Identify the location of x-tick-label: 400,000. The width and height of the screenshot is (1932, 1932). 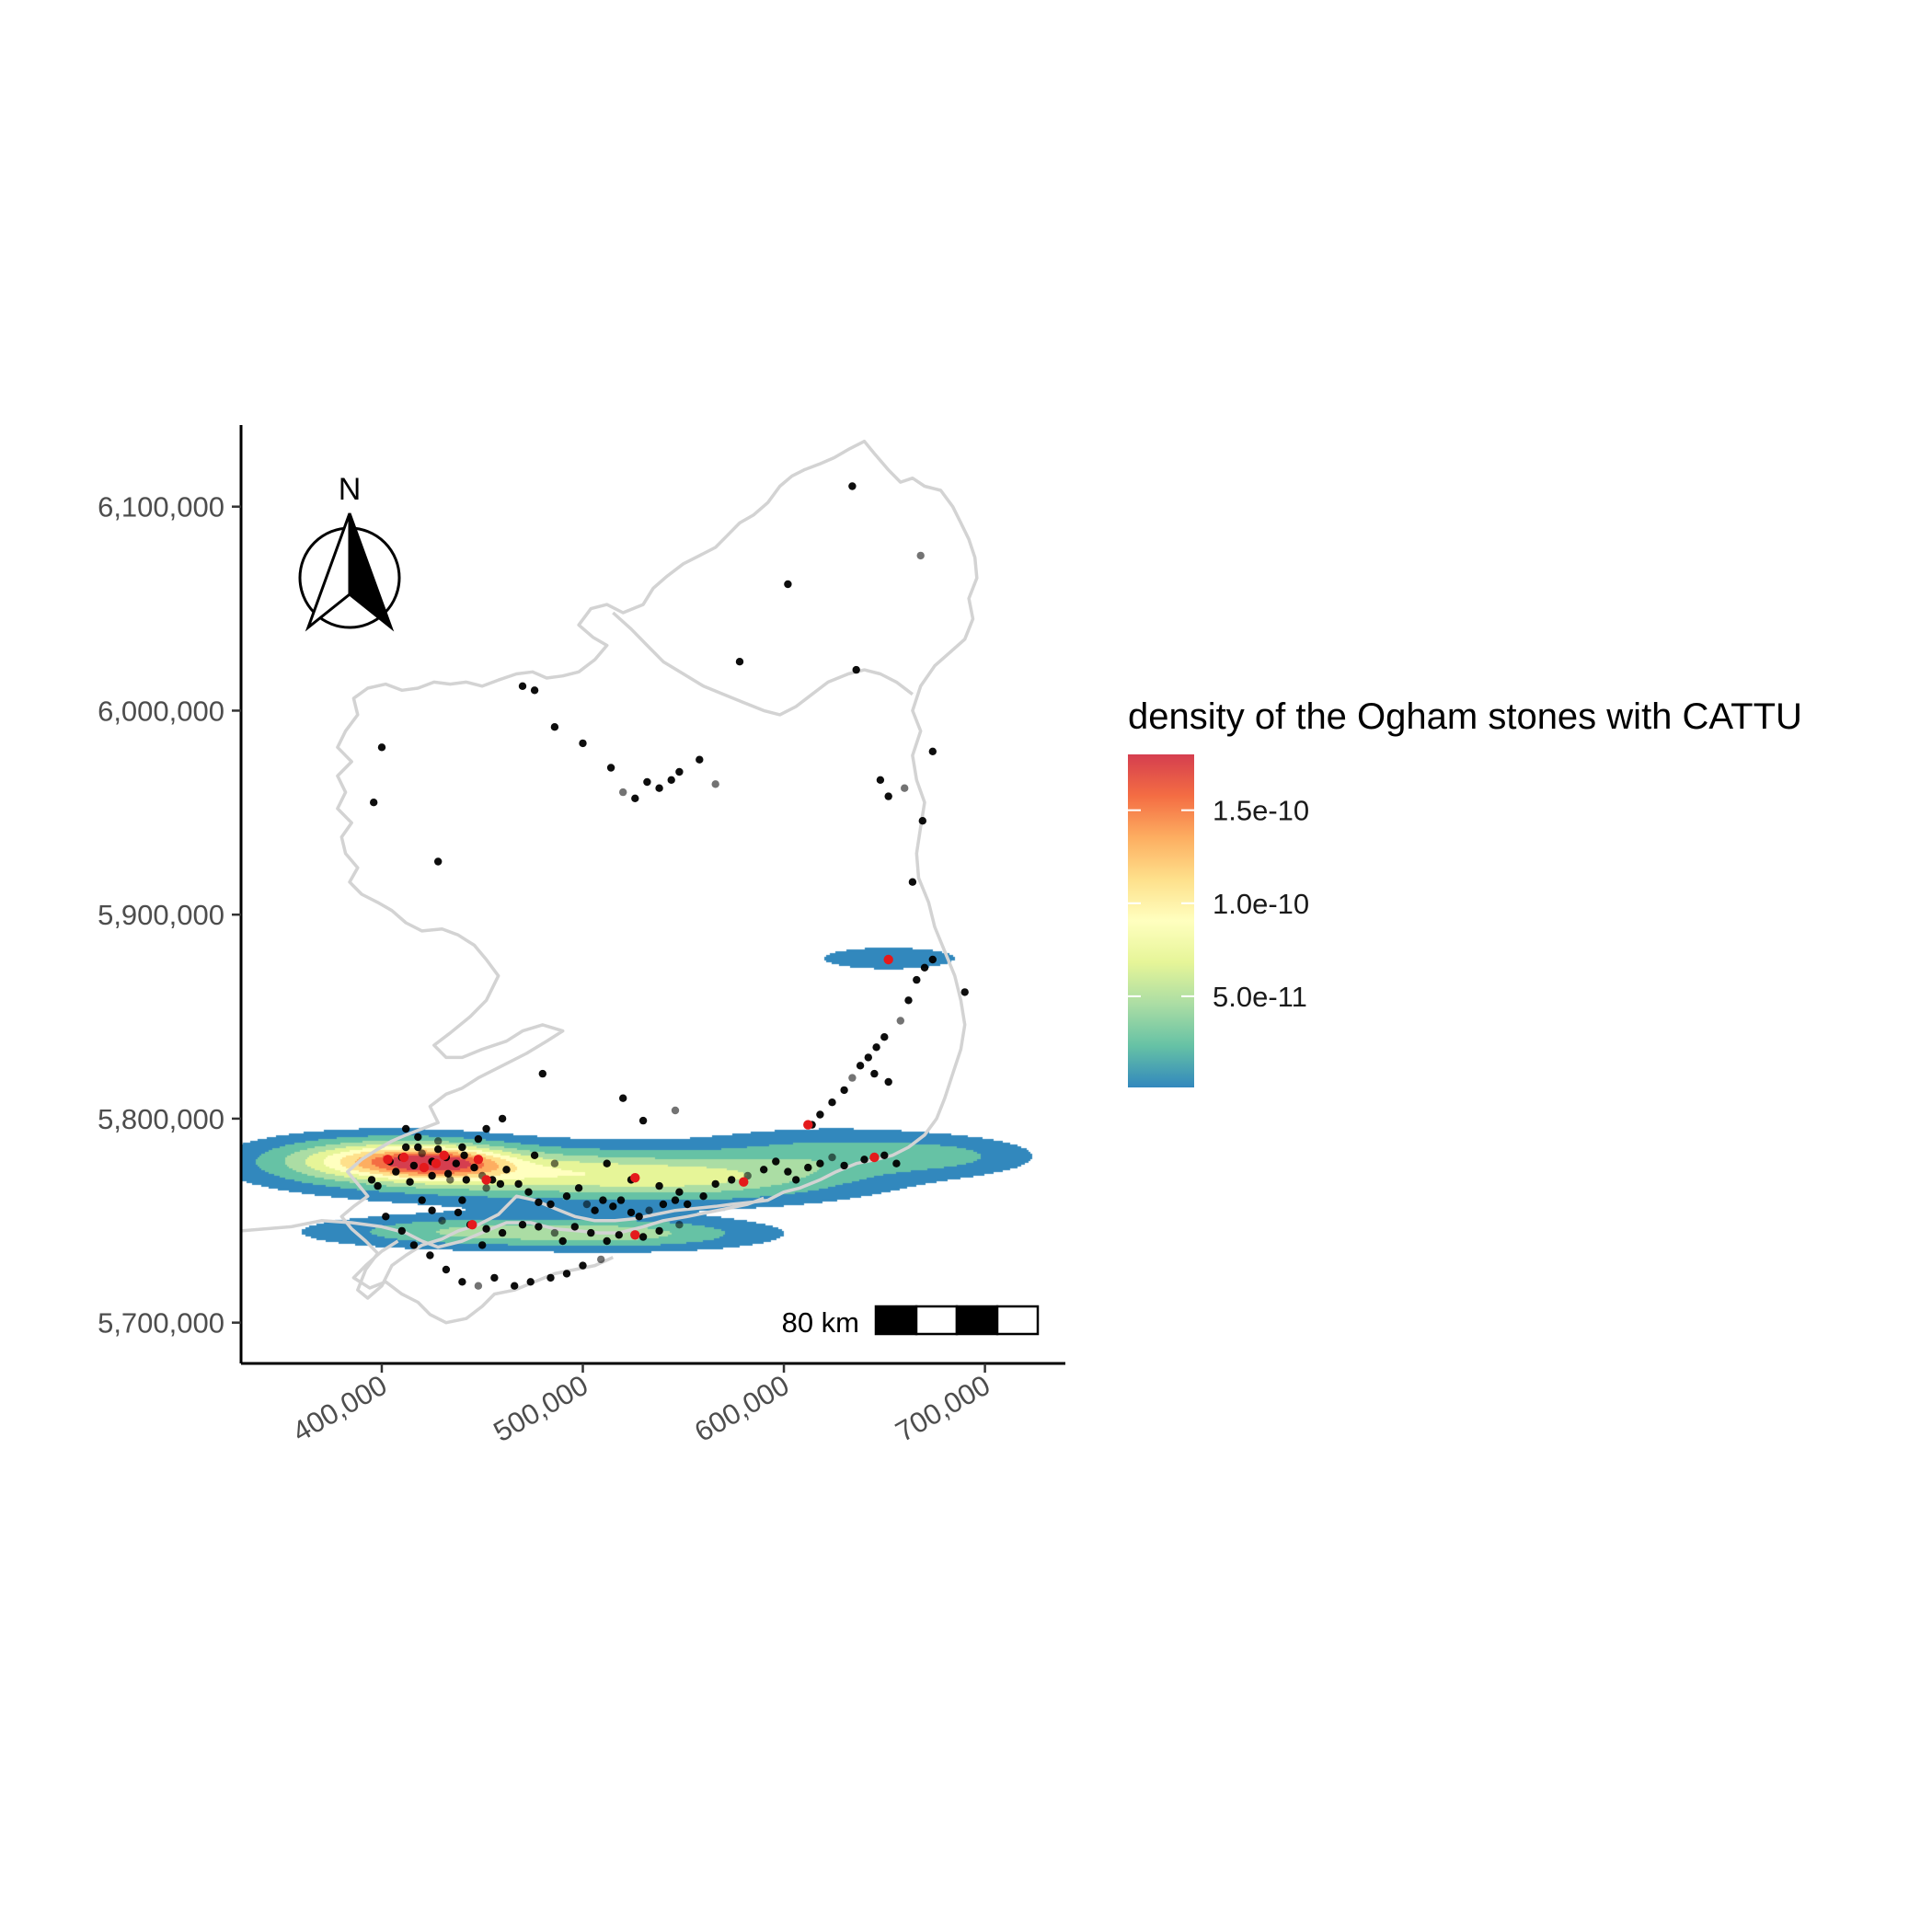
(340, 1408).